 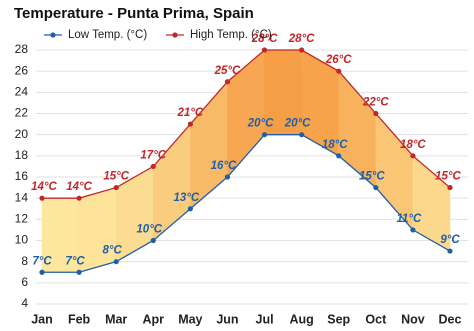 I want to click on y-tick-label: 10, so click(x=22, y=240).